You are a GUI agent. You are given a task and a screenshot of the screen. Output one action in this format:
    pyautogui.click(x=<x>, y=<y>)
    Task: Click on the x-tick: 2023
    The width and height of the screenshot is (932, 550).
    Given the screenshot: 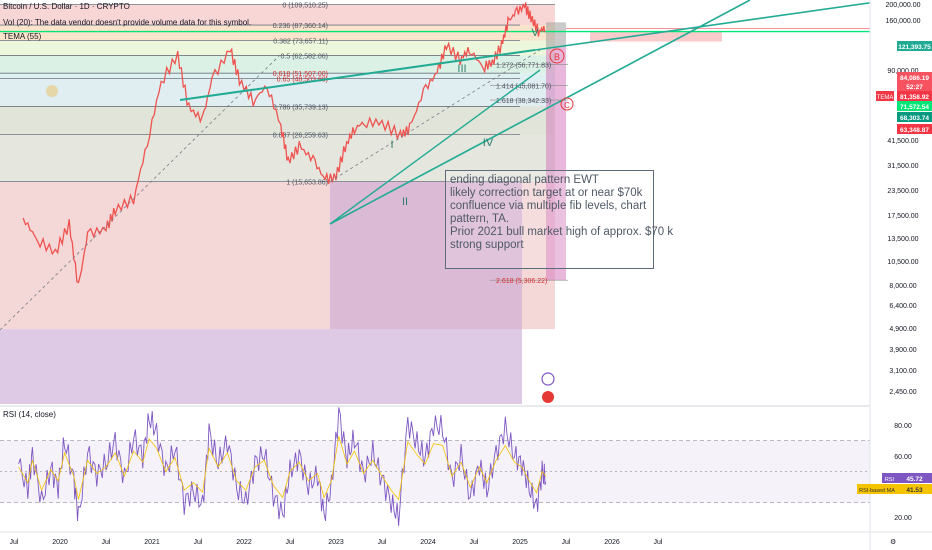 What is the action you would take?
    pyautogui.click(x=336, y=542)
    